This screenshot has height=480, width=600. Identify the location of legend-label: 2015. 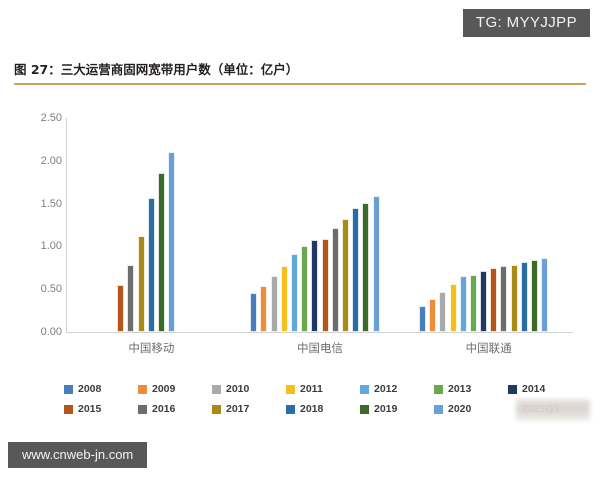
(90, 409).